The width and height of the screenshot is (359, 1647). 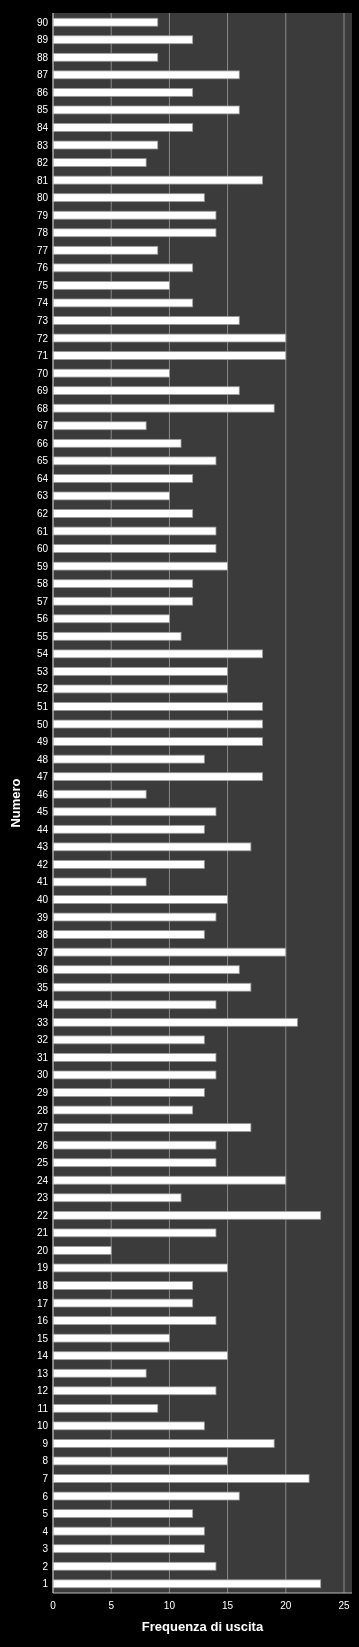 What do you see at coordinates (42, 1005) in the screenshot?
I see `y-tick-label: 34` at bounding box center [42, 1005].